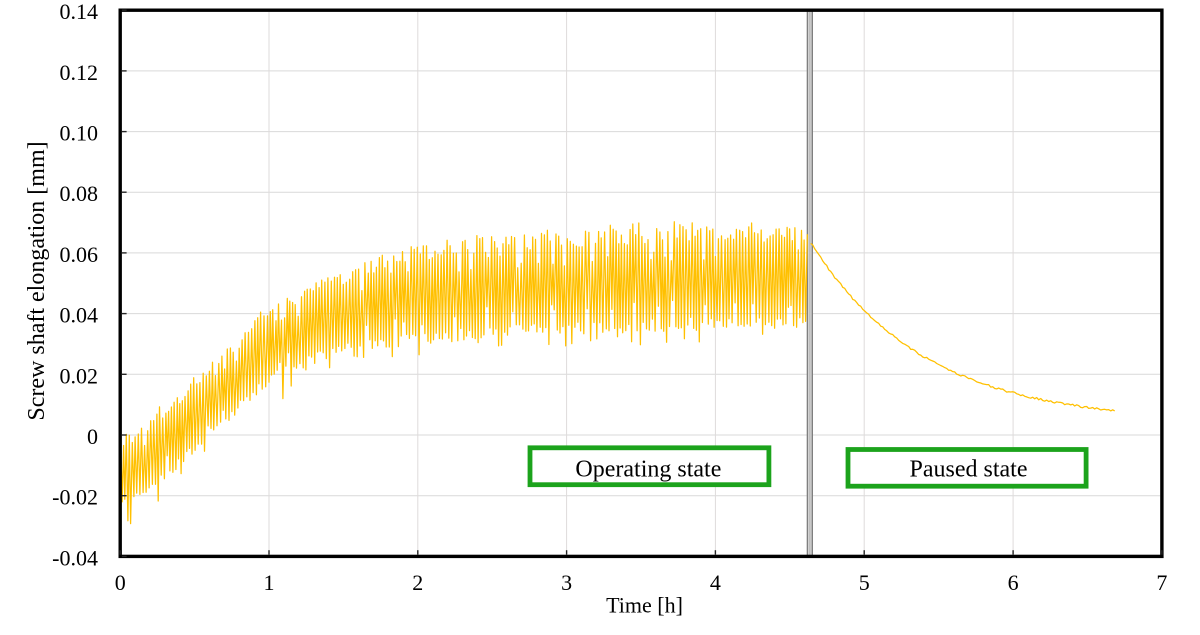 This screenshot has height=635, width=1200. I want to click on svg-text: 0.04, so click(79, 315).